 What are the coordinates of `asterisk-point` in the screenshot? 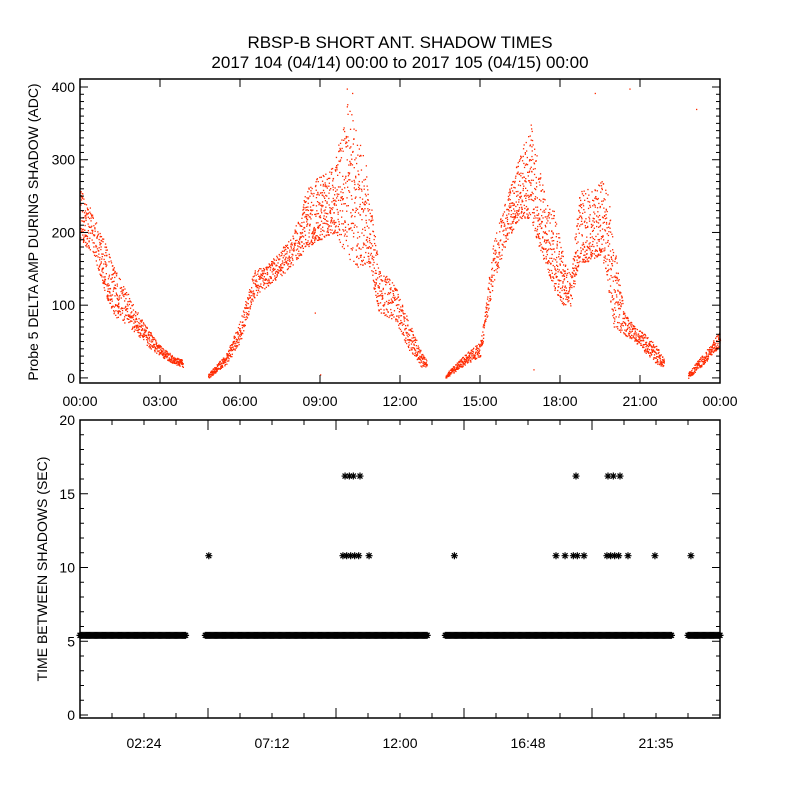 It's located at (584, 556).